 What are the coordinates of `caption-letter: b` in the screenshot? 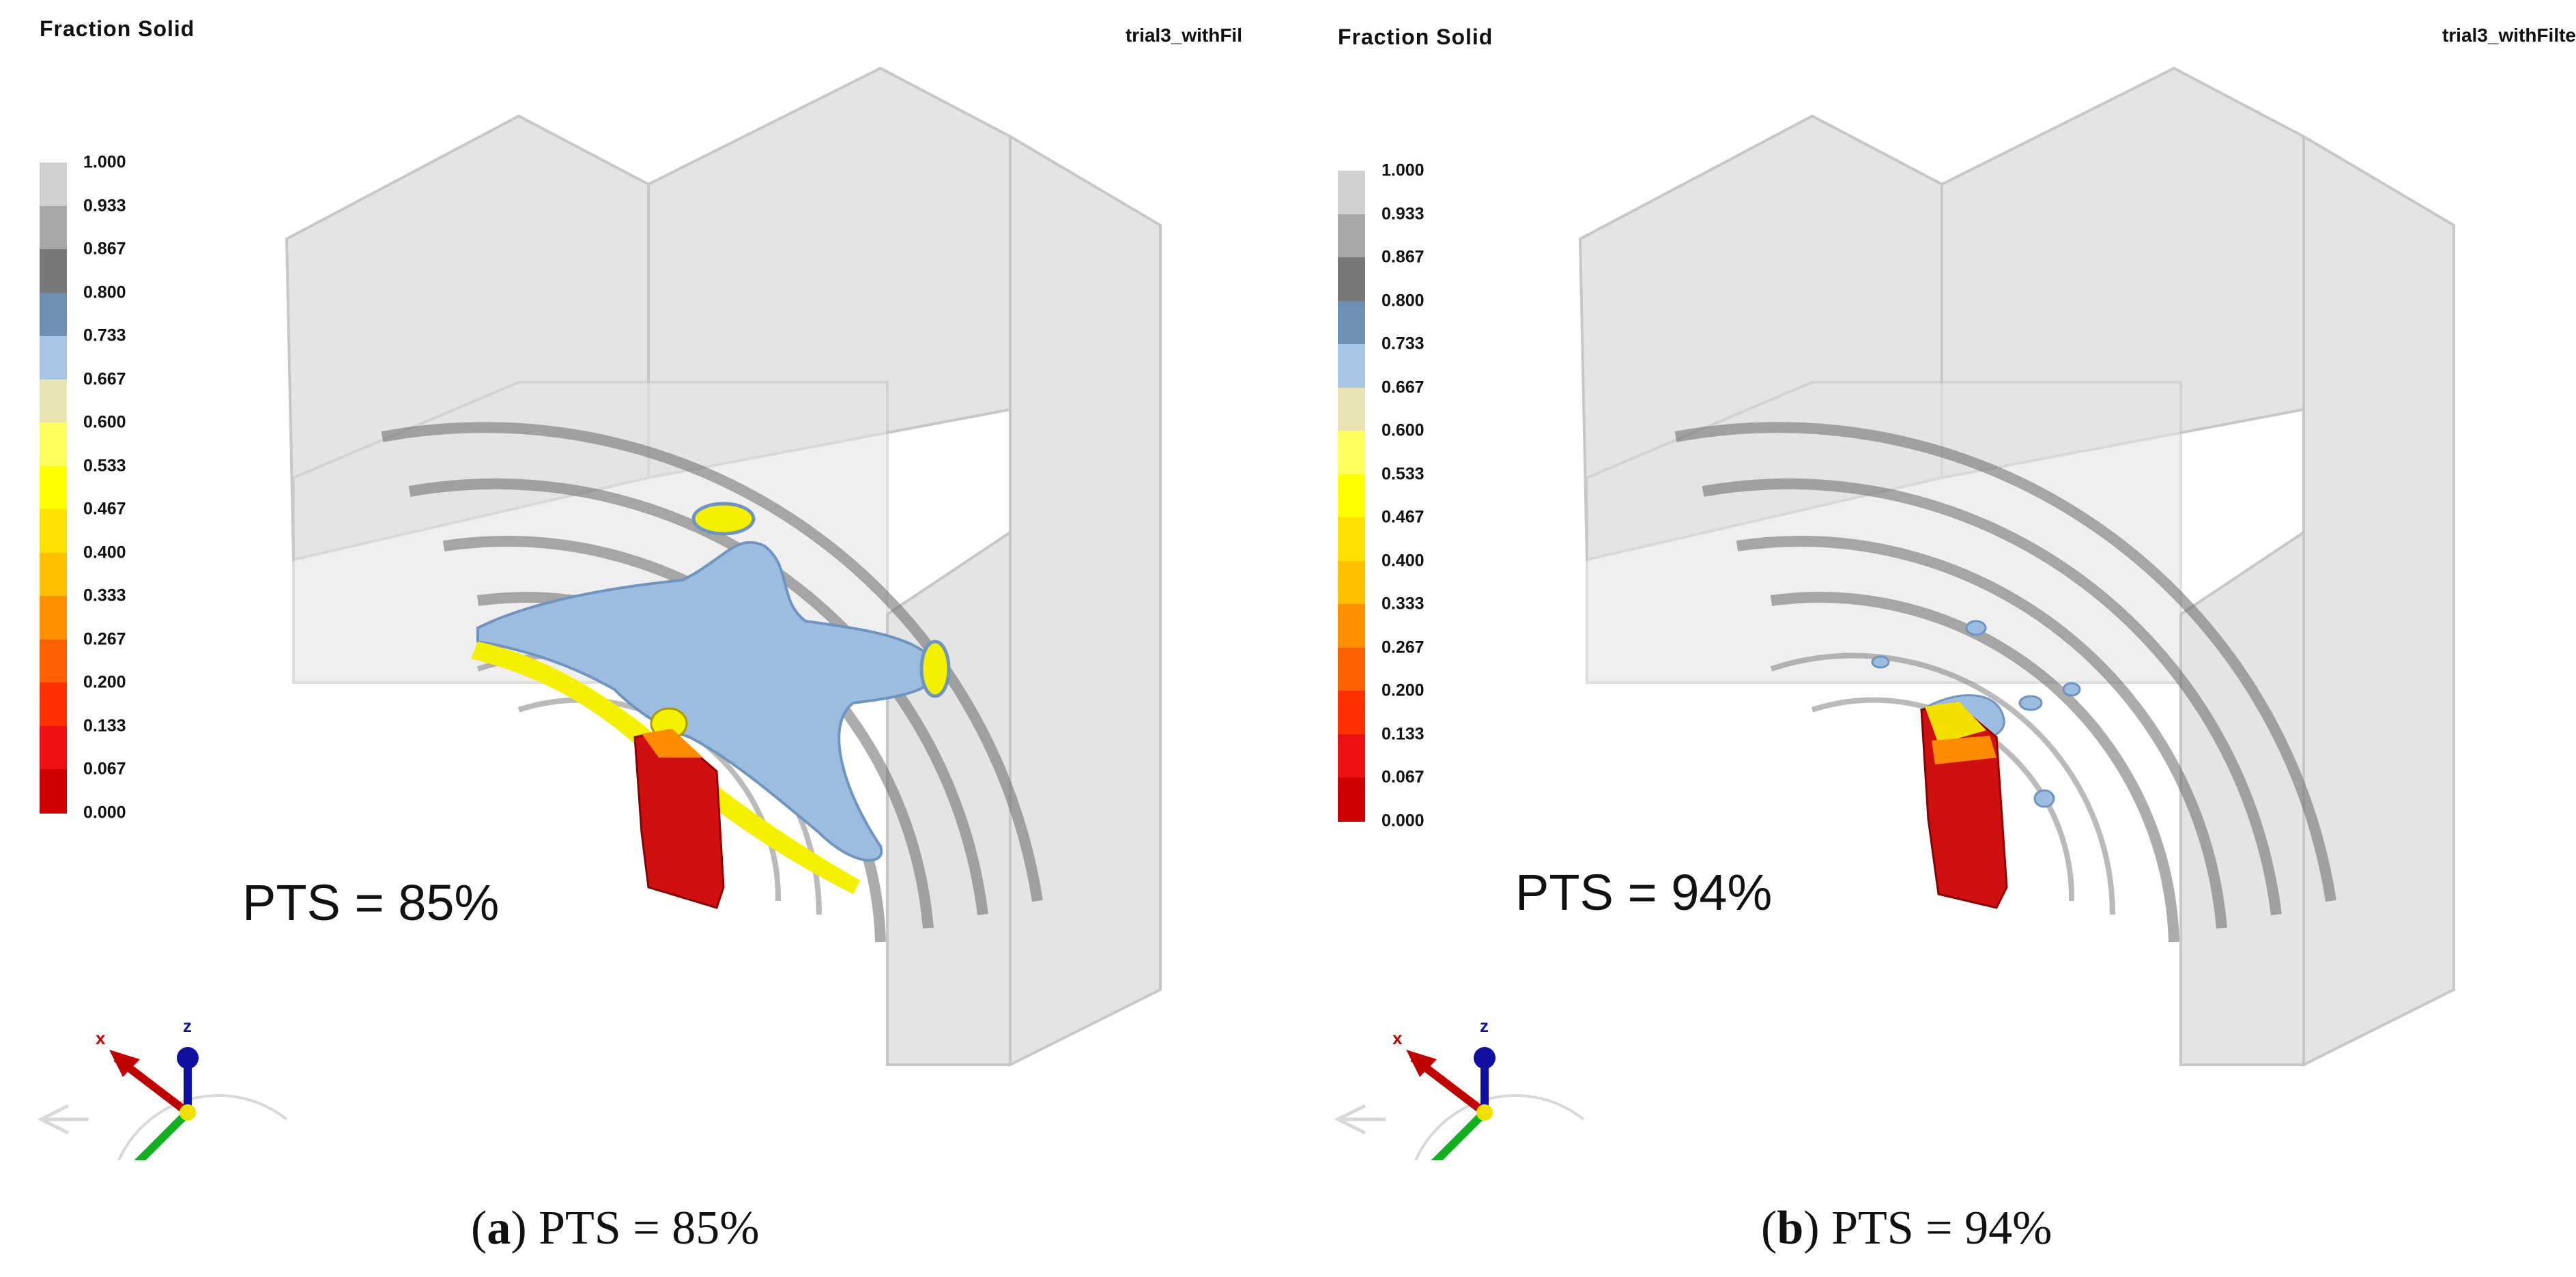 It's located at (1790, 1228).